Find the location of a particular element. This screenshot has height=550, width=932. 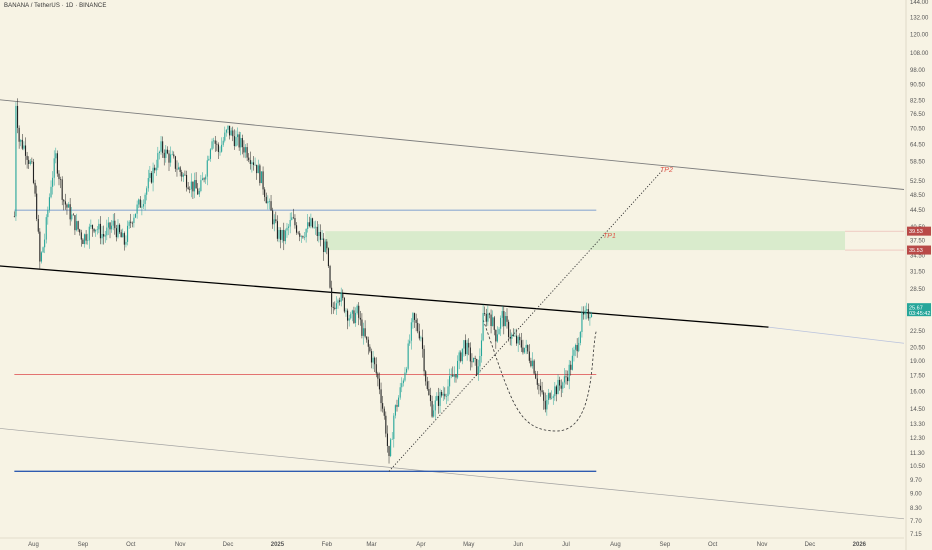

time-tick-label: Jul is located at coordinates (566, 545).